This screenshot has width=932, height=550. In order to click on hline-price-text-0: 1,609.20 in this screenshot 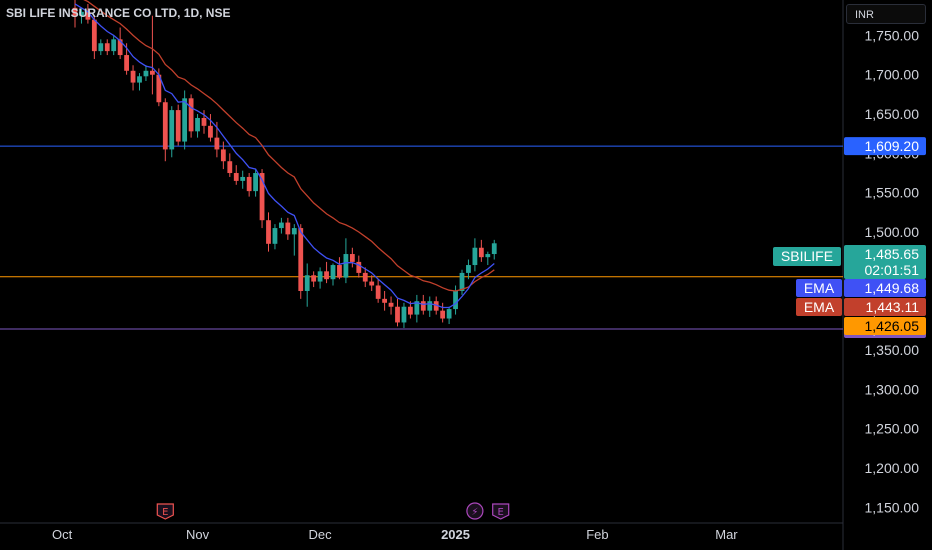, I will do `click(892, 146)`.